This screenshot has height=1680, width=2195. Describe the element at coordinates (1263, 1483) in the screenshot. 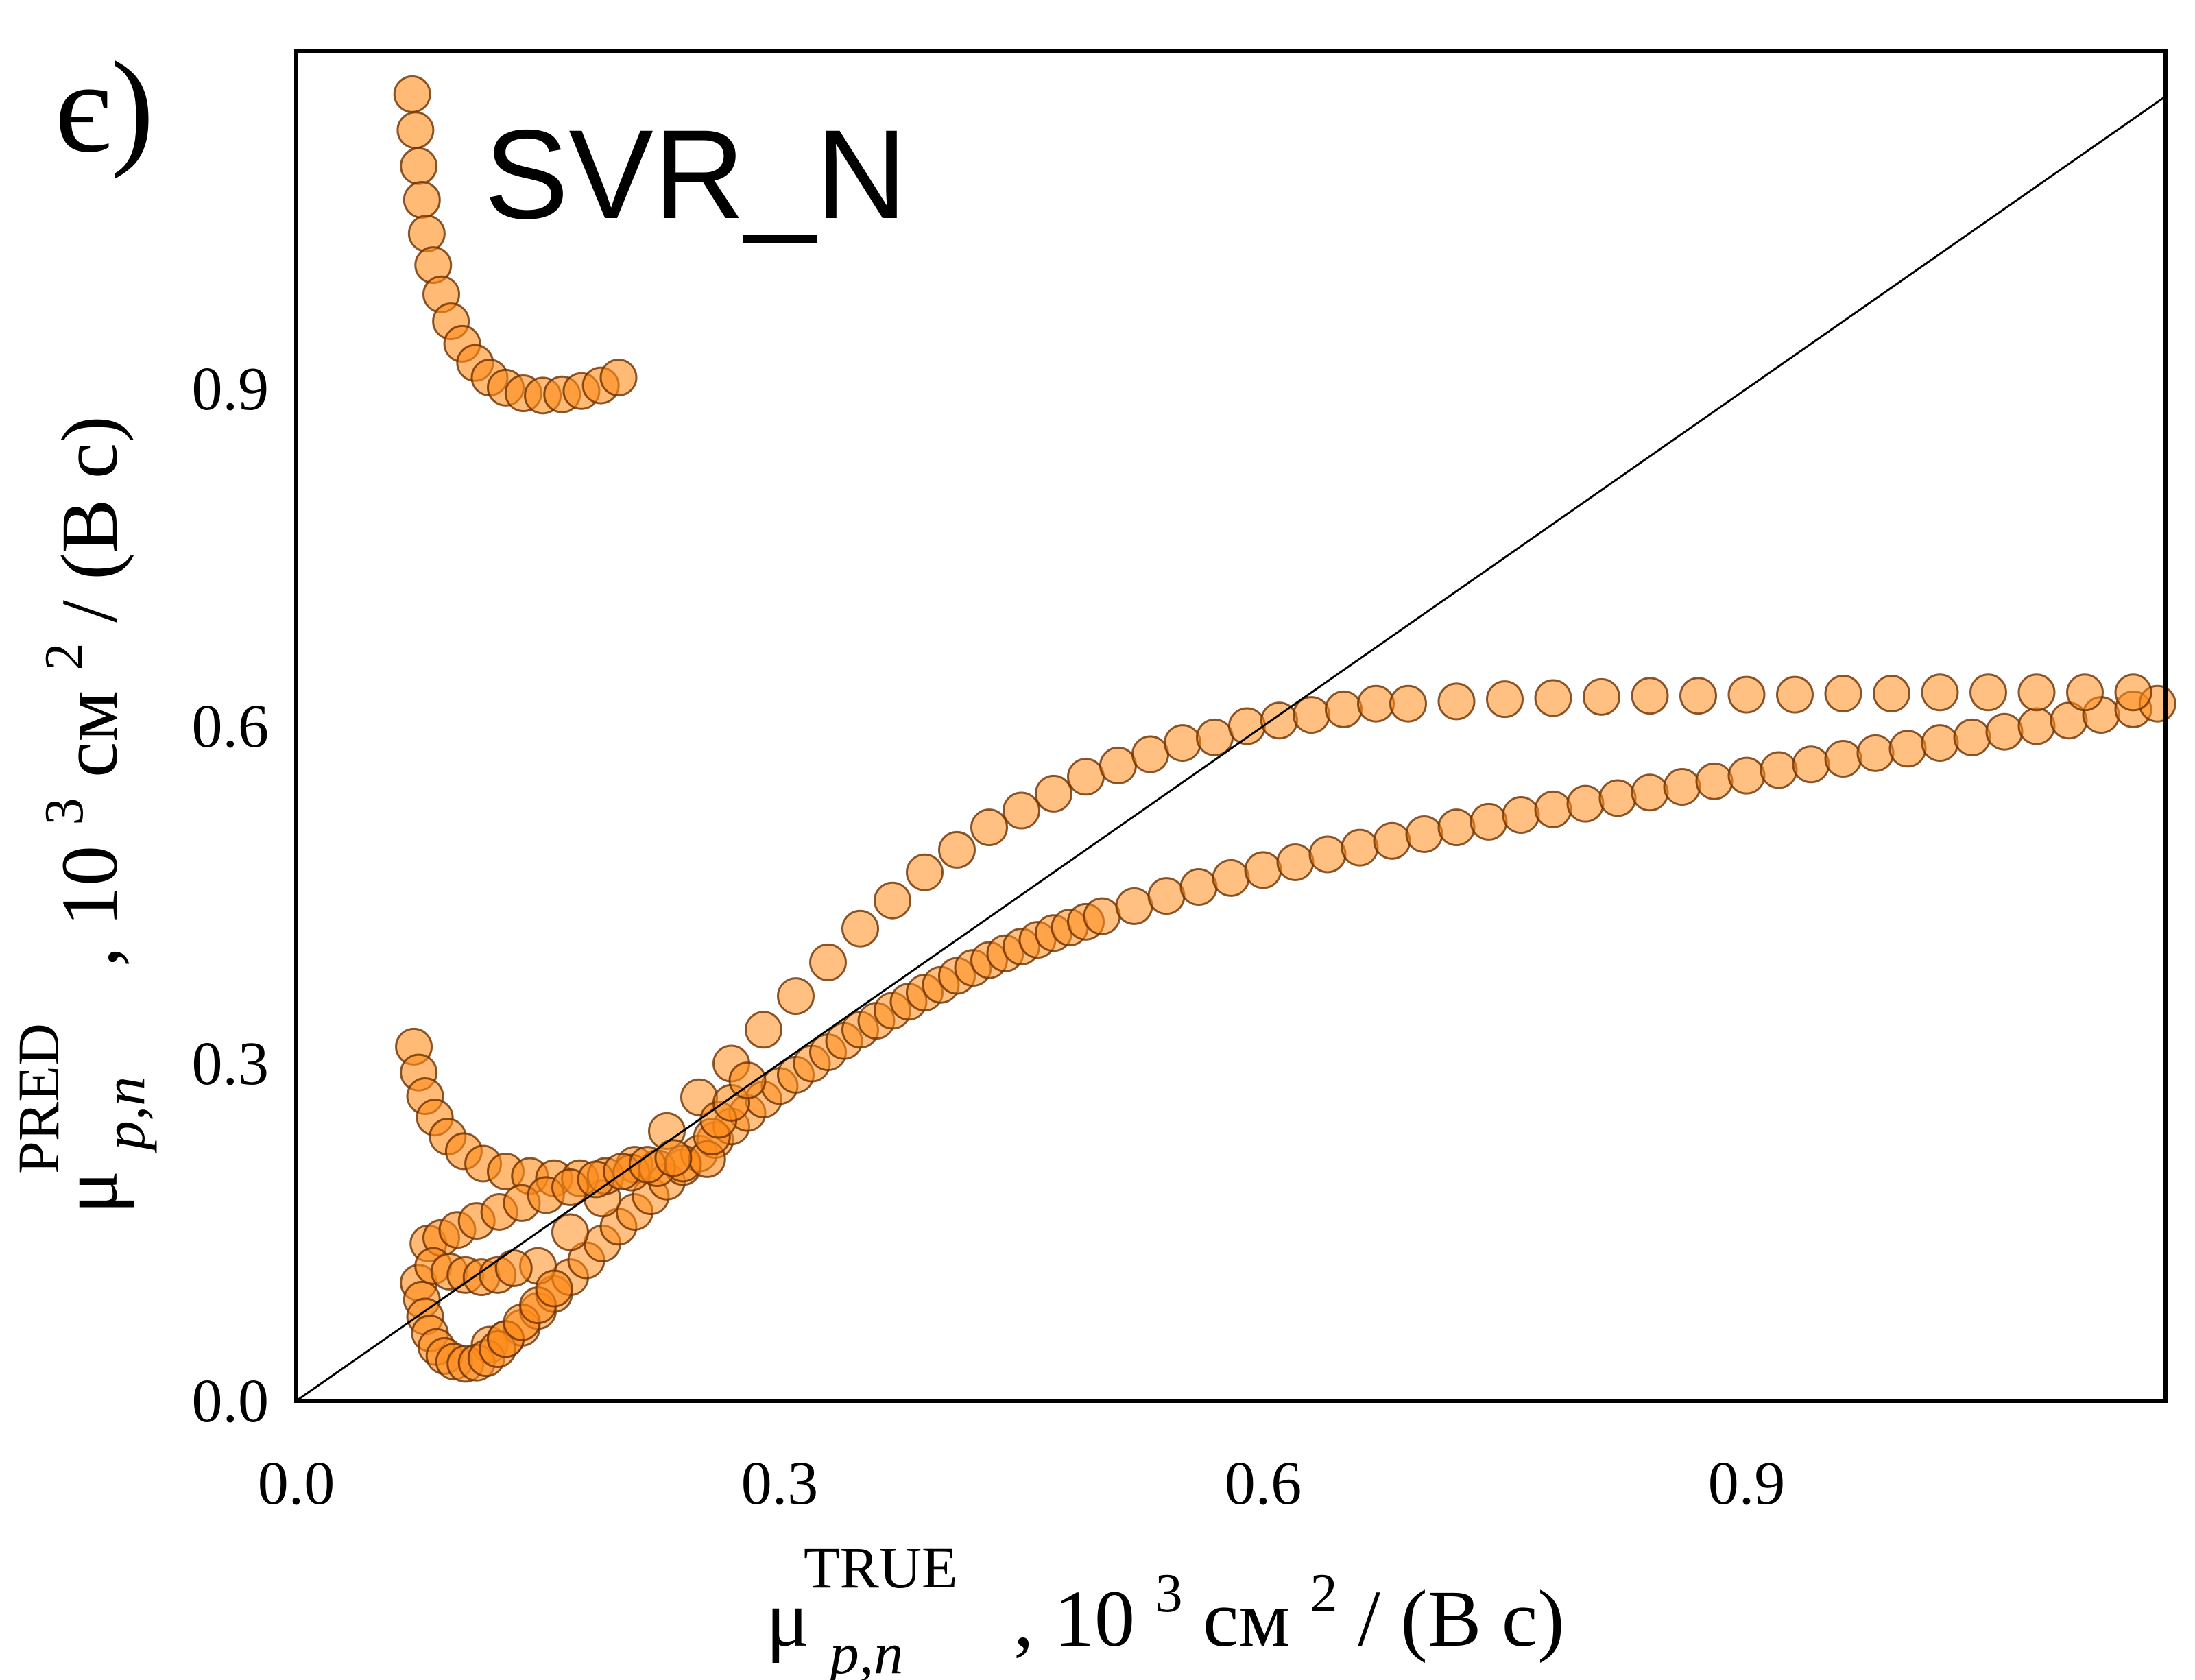

I see `x-tick-label: 0.6` at that location.